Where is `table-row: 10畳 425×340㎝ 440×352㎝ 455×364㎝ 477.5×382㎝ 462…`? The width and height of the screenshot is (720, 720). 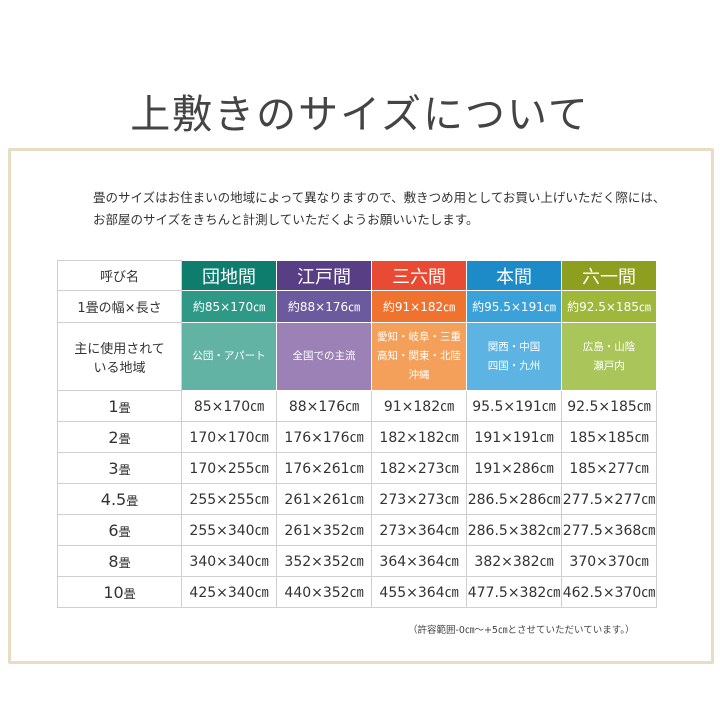
table-row: 10畳 425×340㎝ 440×352㎝ 455×364㎝ 477.5×382㎝ 462… is located at coordinates (357, 592).